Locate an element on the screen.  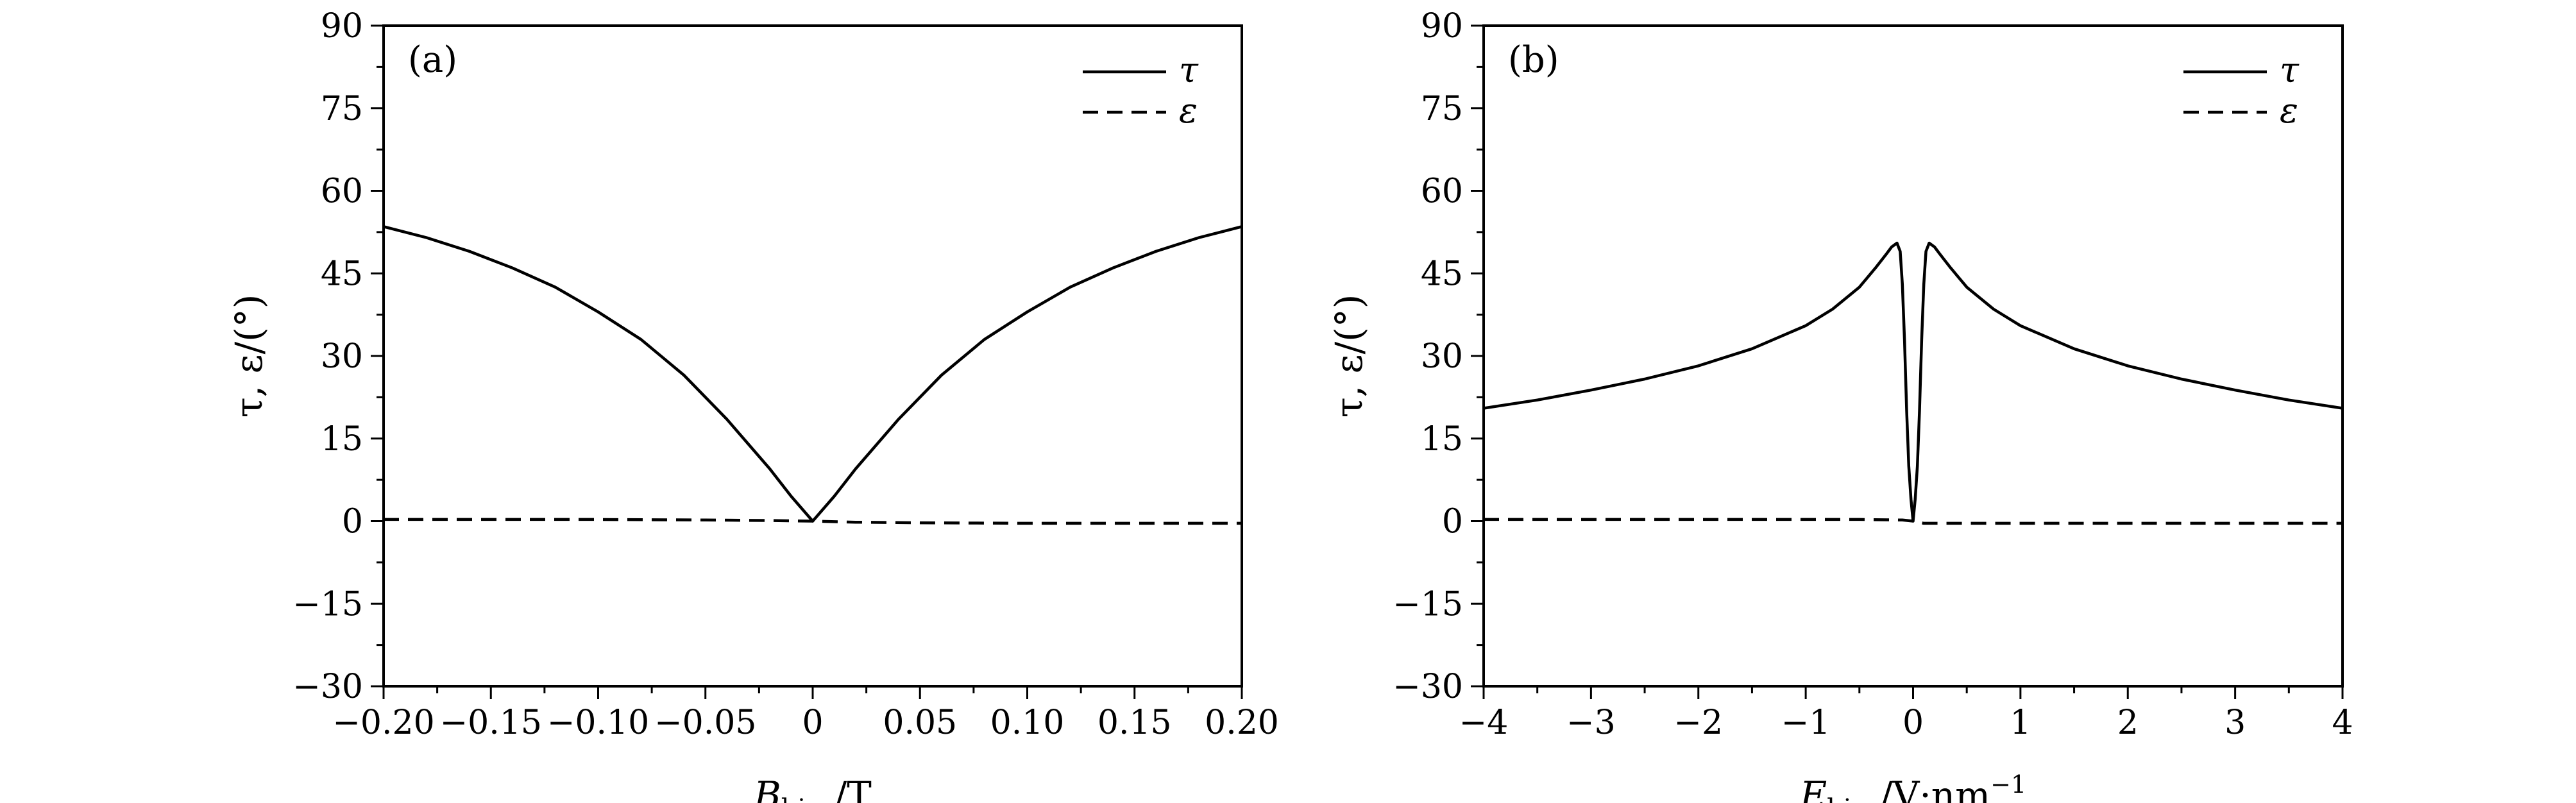
x-tick-label: 4 is located at coordinates (2342, 723).